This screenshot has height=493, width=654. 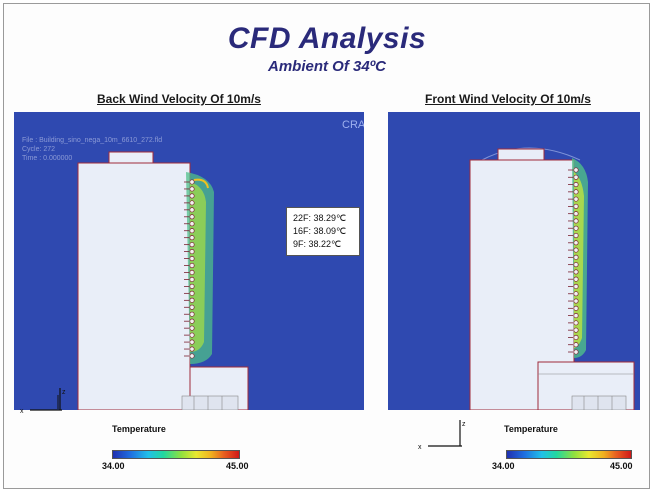 I want to click on left-info-cycle: Cycle: 272, so click(x=39, y=149).